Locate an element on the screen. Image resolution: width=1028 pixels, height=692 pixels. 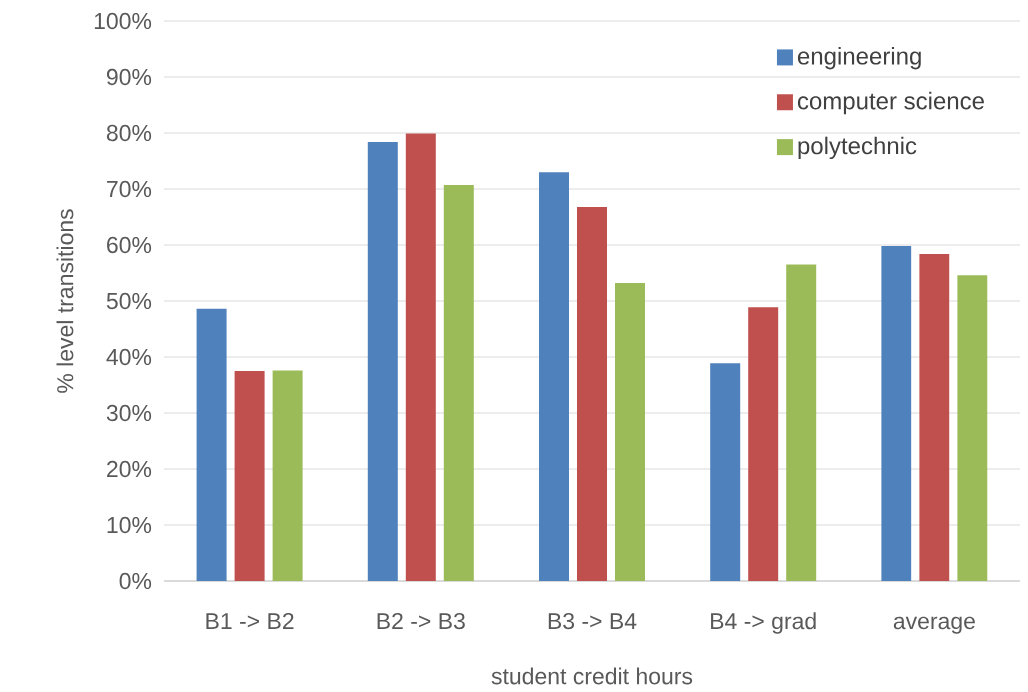
y-tick-label: 40% is located at coordinates (129, 357).